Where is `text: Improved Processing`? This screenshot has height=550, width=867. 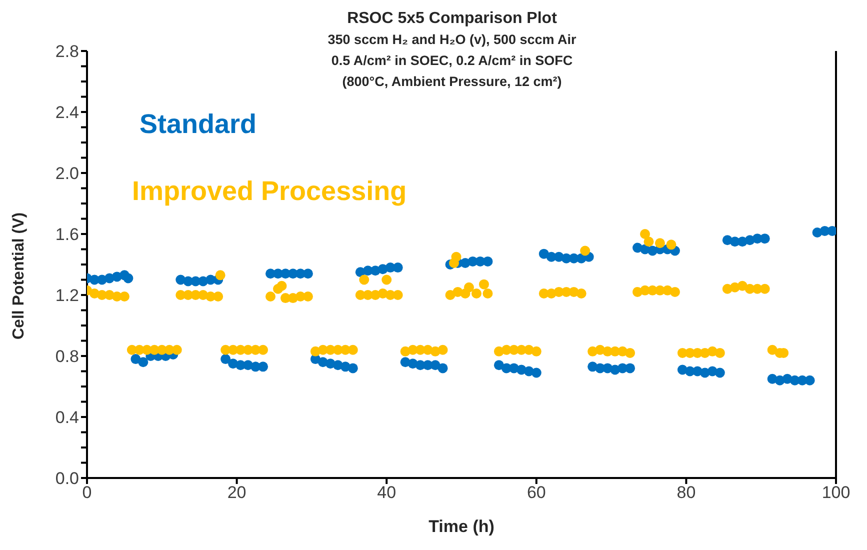
text: Improved Processing is located at coordinates (269, 192).